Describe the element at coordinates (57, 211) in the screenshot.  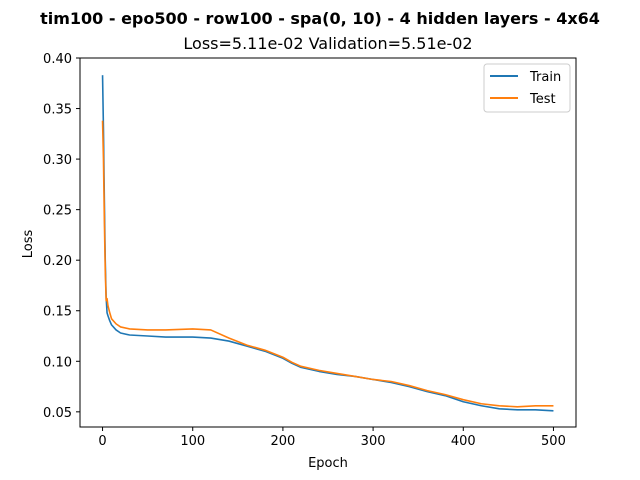
I see `y-tick-label: 0.25` at that location.